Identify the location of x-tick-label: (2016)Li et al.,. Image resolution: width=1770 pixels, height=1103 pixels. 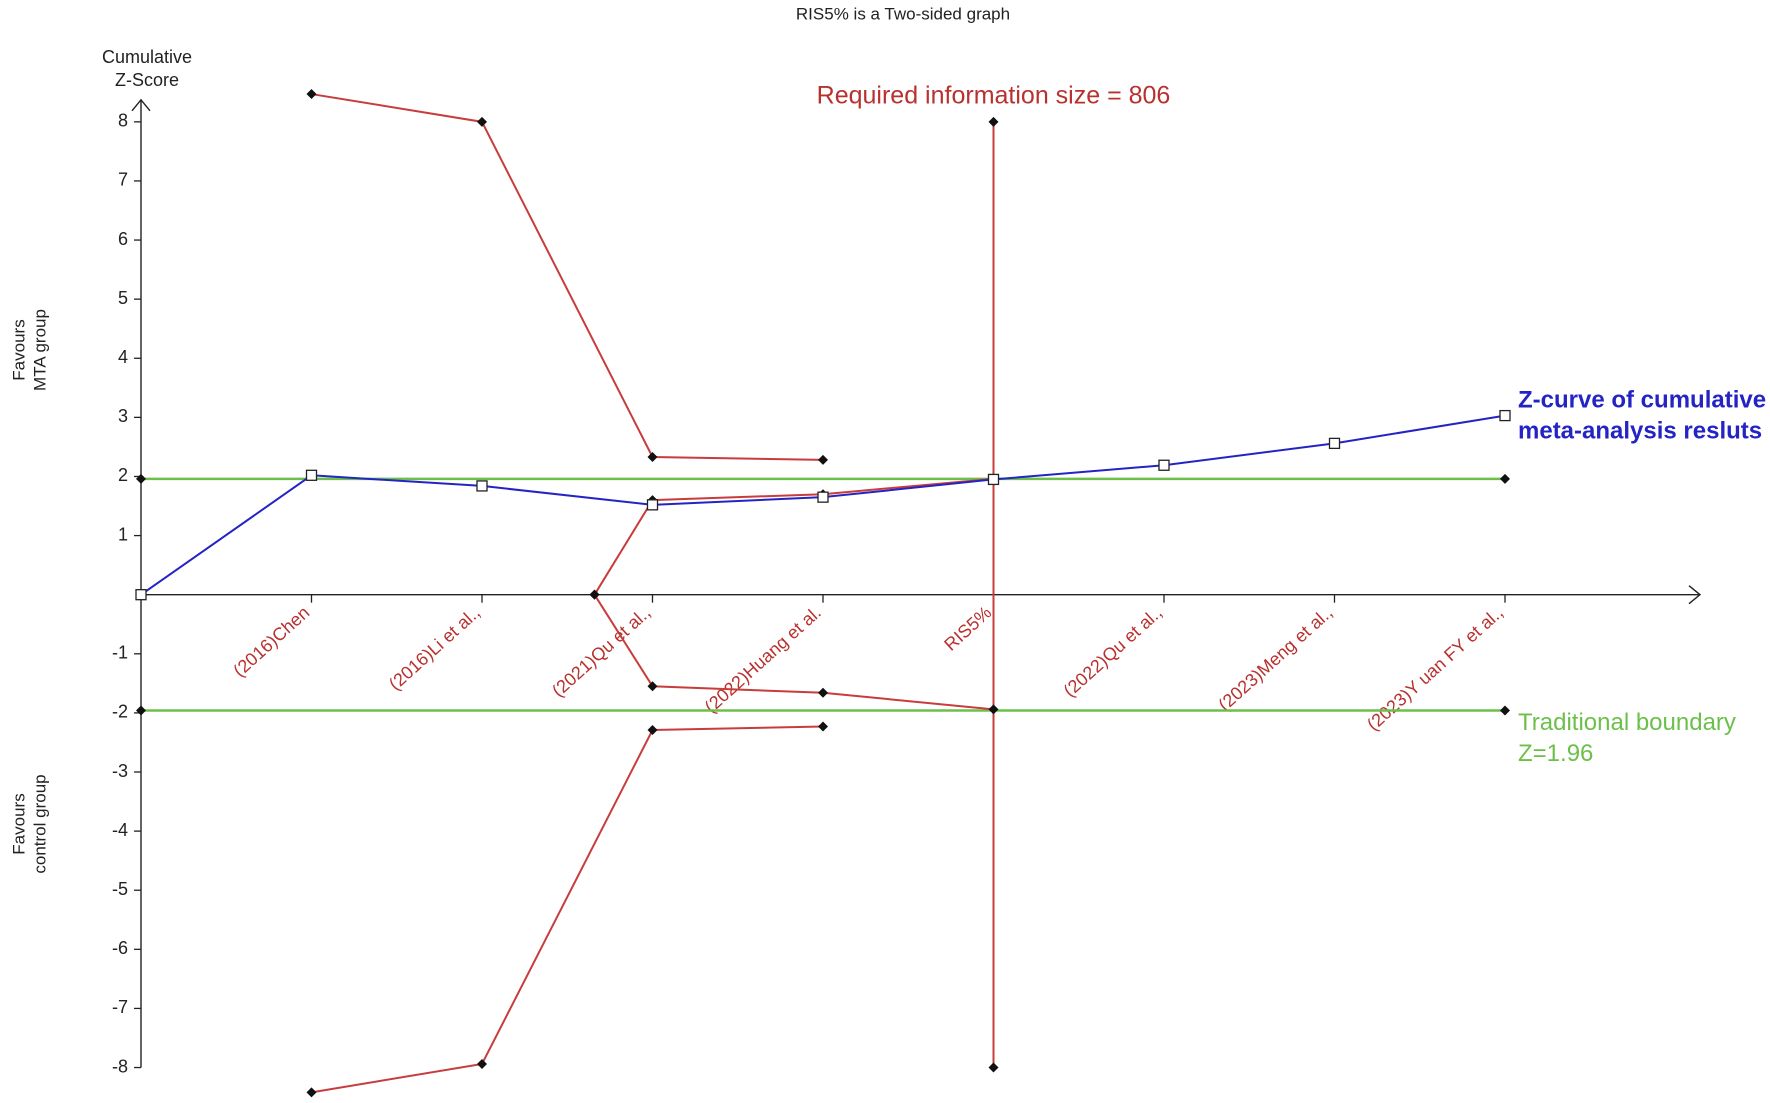
(434, 648).